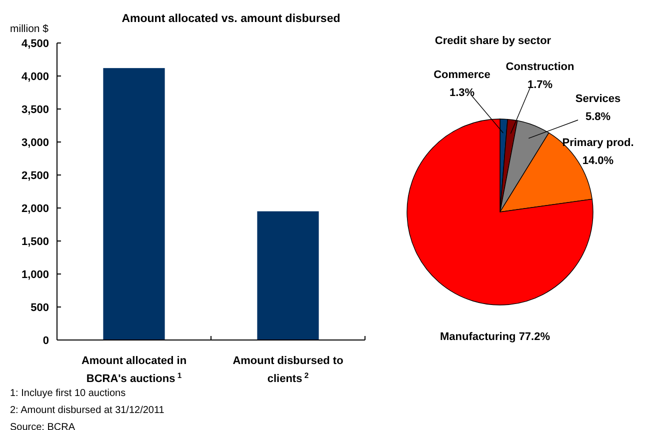  What do you see at coordinates (462, 93) in the screenshot?
I see `data-label: 1.3%` at bounding box center [462, 93].